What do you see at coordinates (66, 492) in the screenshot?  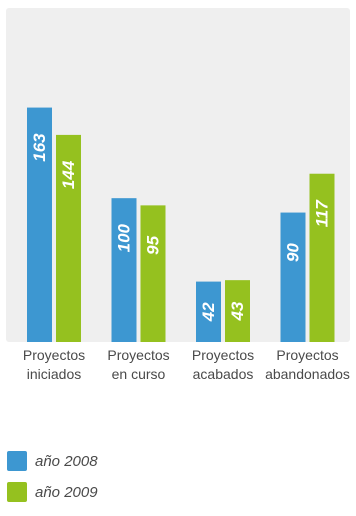 I see `legend-label-2009: año 2009` at bounding box center [66, 492].